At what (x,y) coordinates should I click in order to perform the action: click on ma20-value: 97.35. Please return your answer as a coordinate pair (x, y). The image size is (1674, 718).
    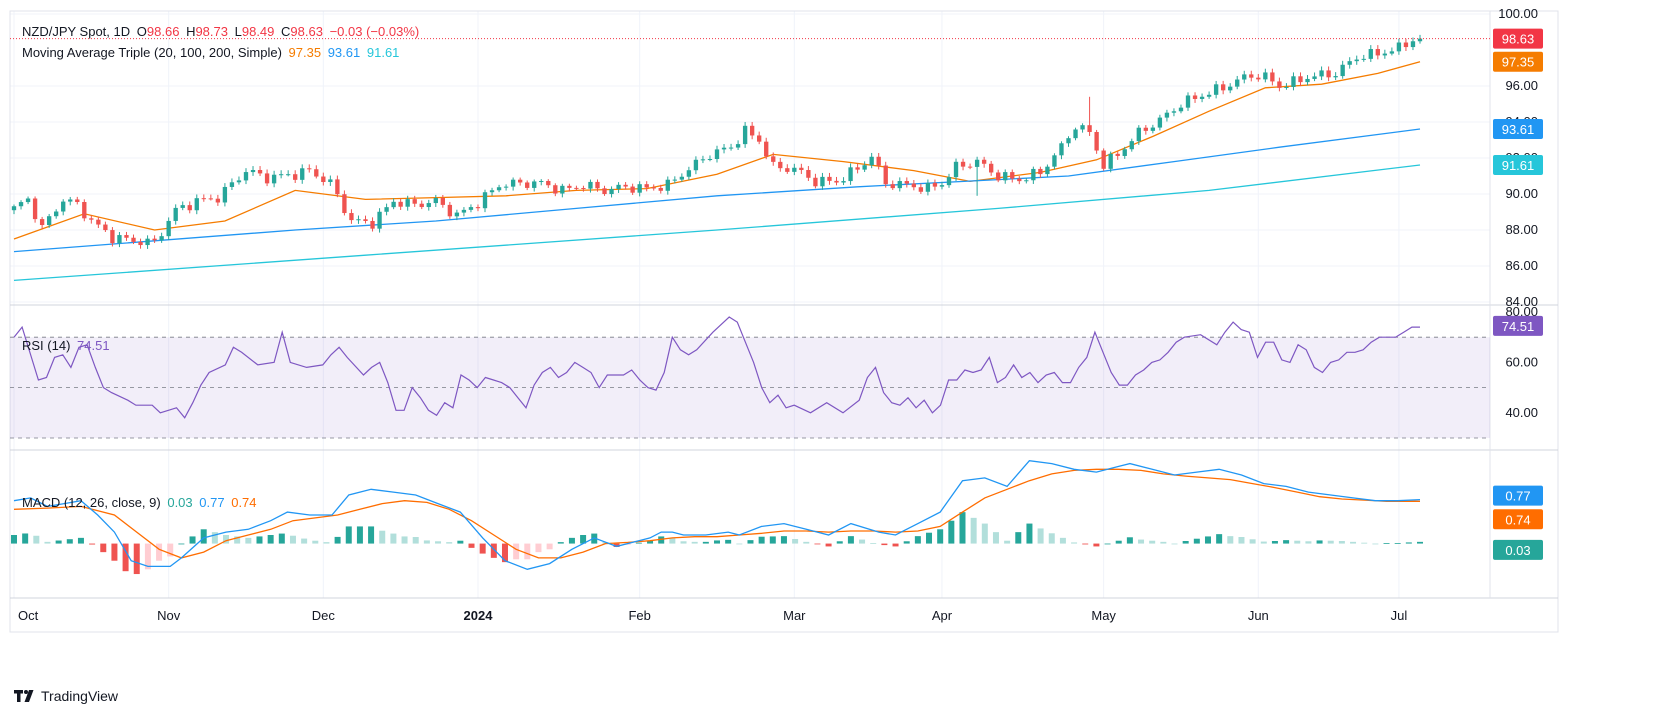
    Looking at the image, I should click on (305, 52).